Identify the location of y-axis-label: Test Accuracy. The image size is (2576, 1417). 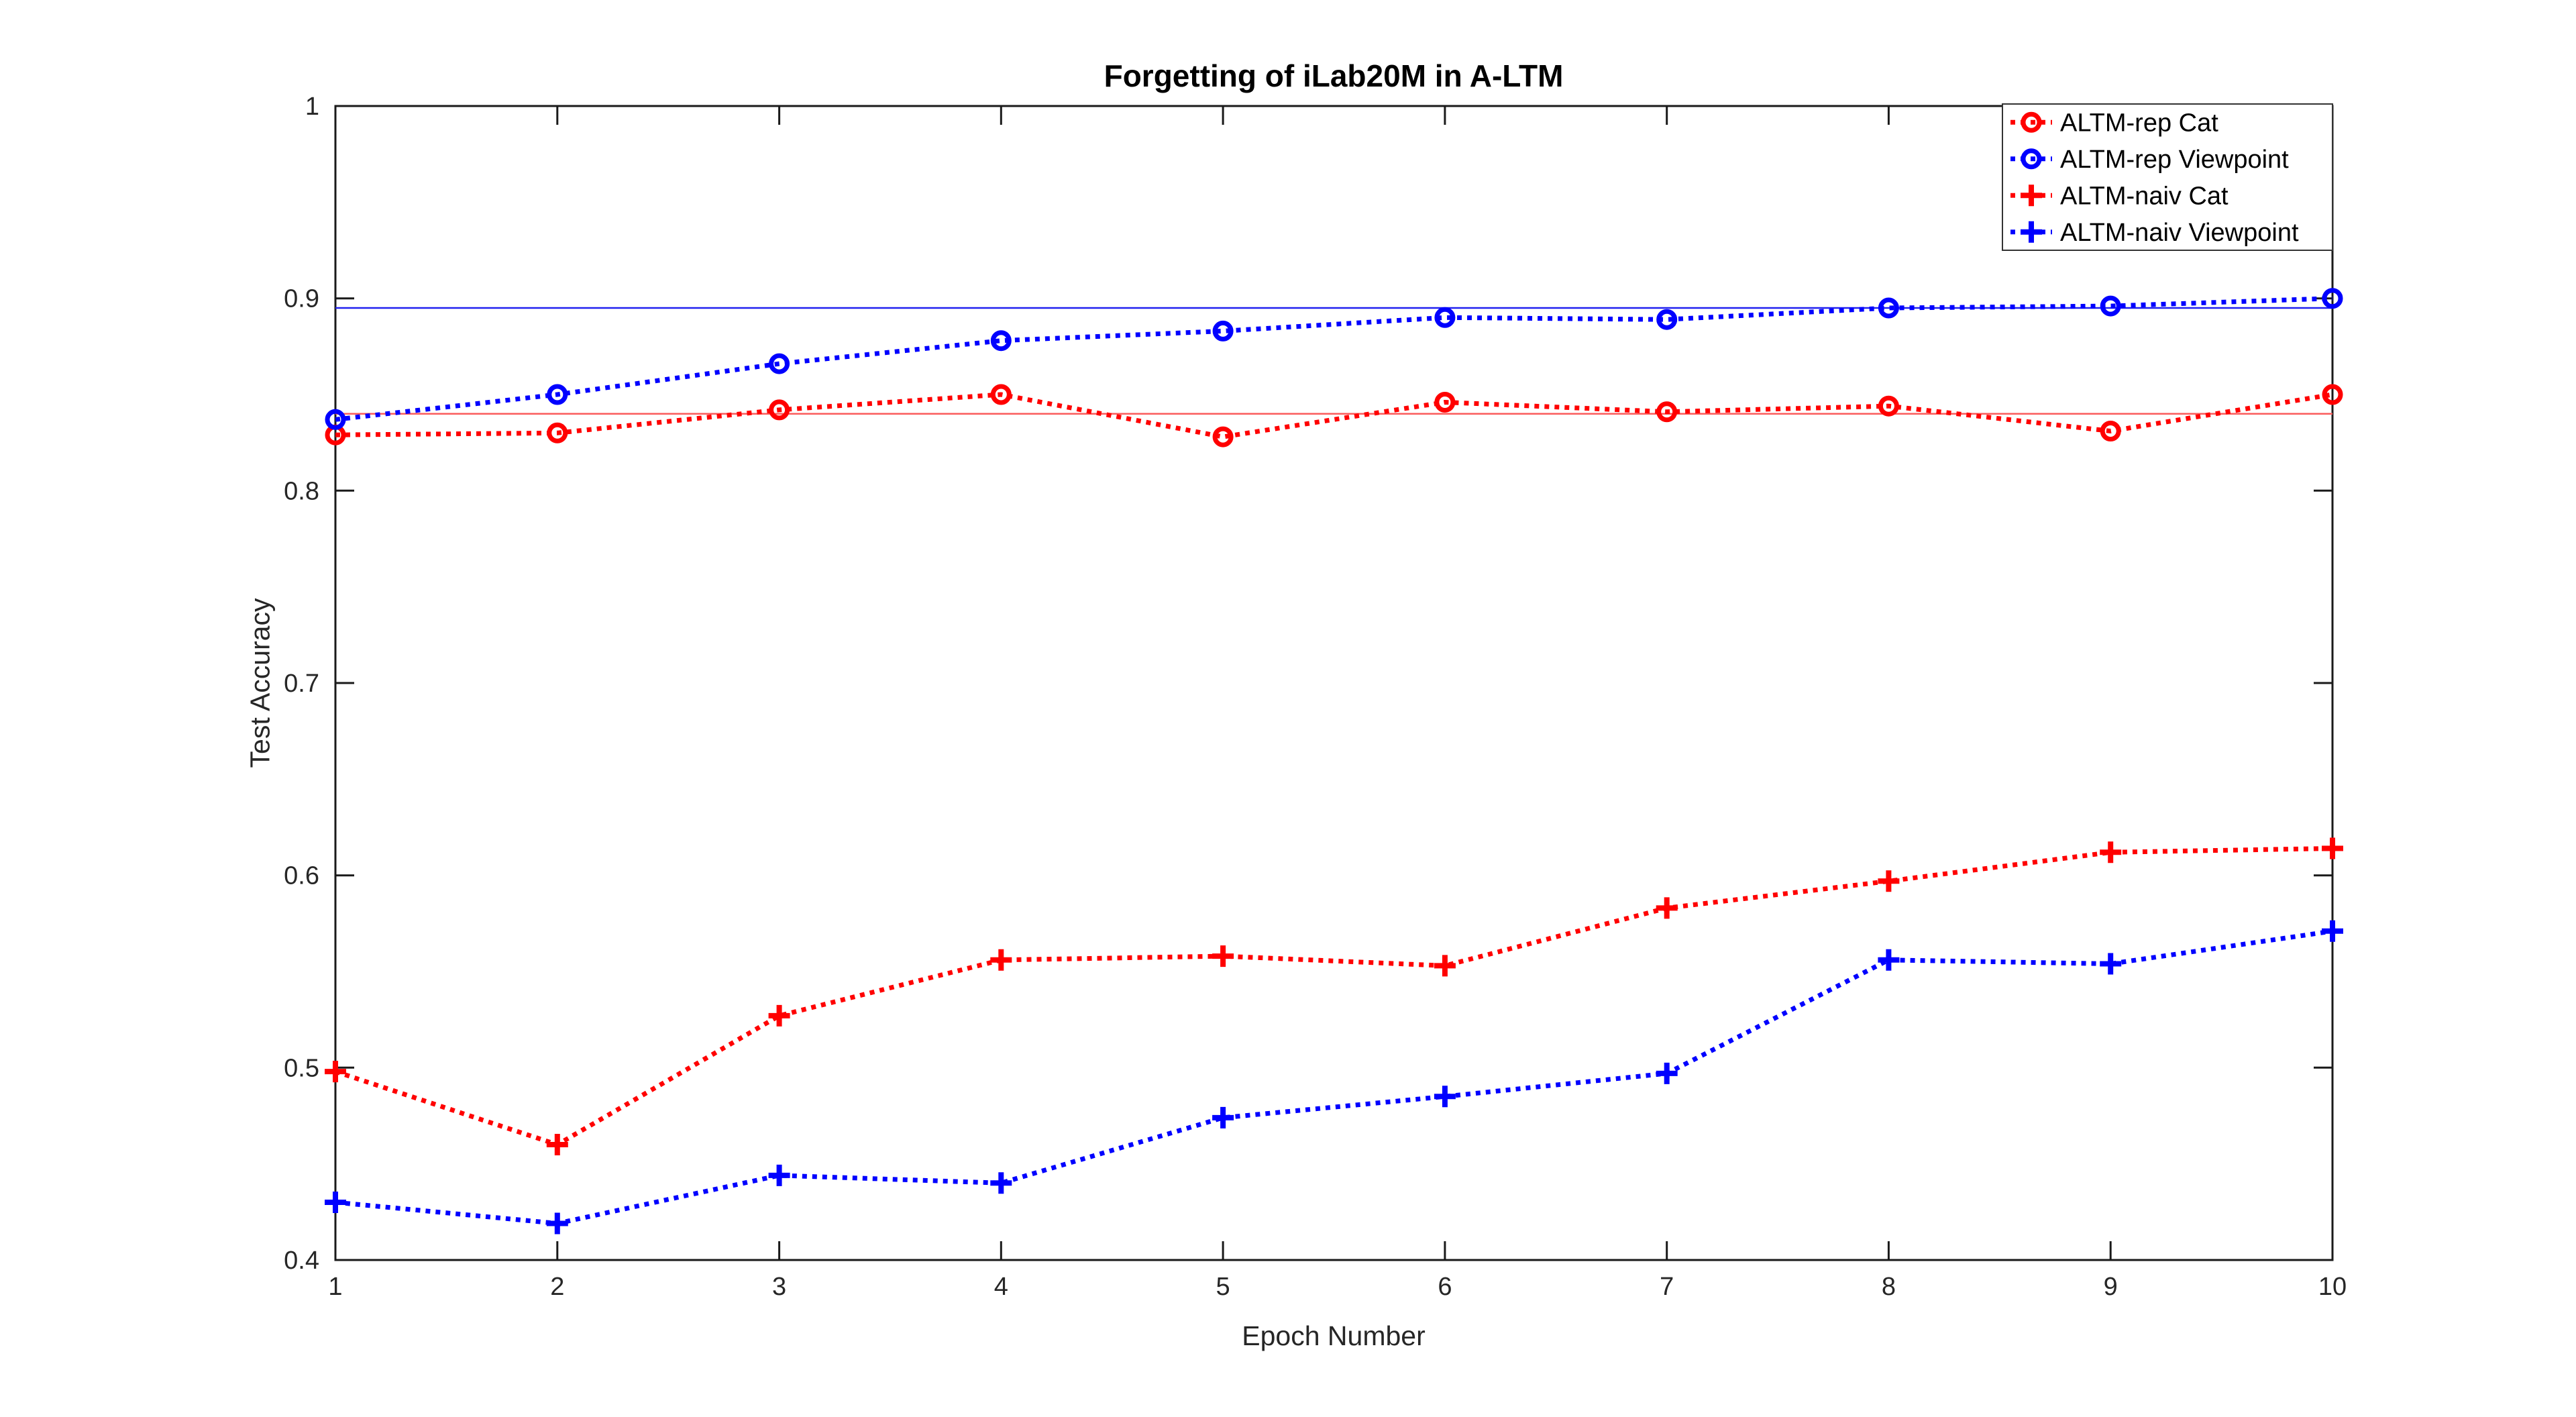
(260, 683).